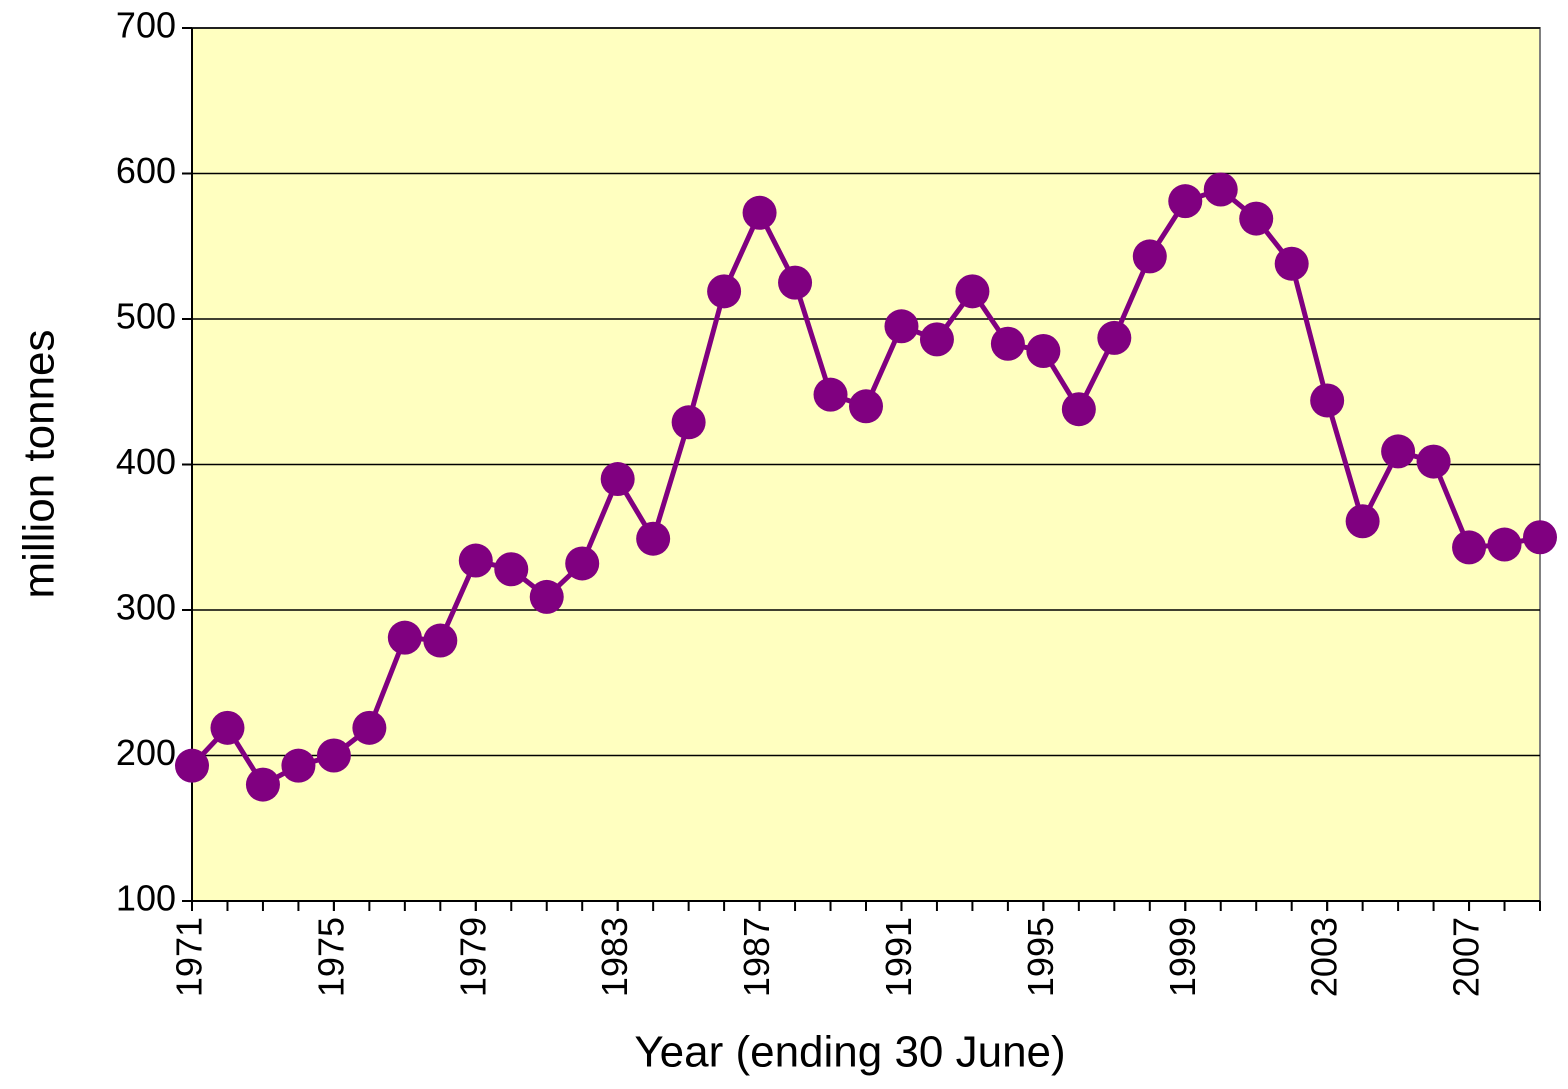 The height and width of the screenshot is (1089, 1568). Describe the element at coordinates (614, 957) in the screenshot. I see `x-tick-label: 1983` at that location.